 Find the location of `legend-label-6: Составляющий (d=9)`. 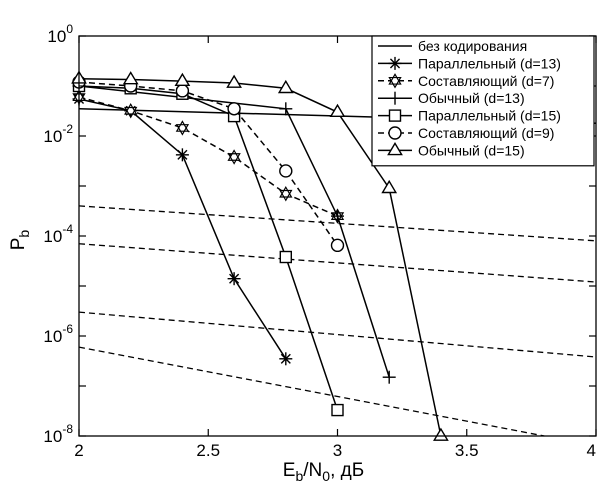

legend-label-6: Составляющий (d=9) is located at coordinates (486, 133).